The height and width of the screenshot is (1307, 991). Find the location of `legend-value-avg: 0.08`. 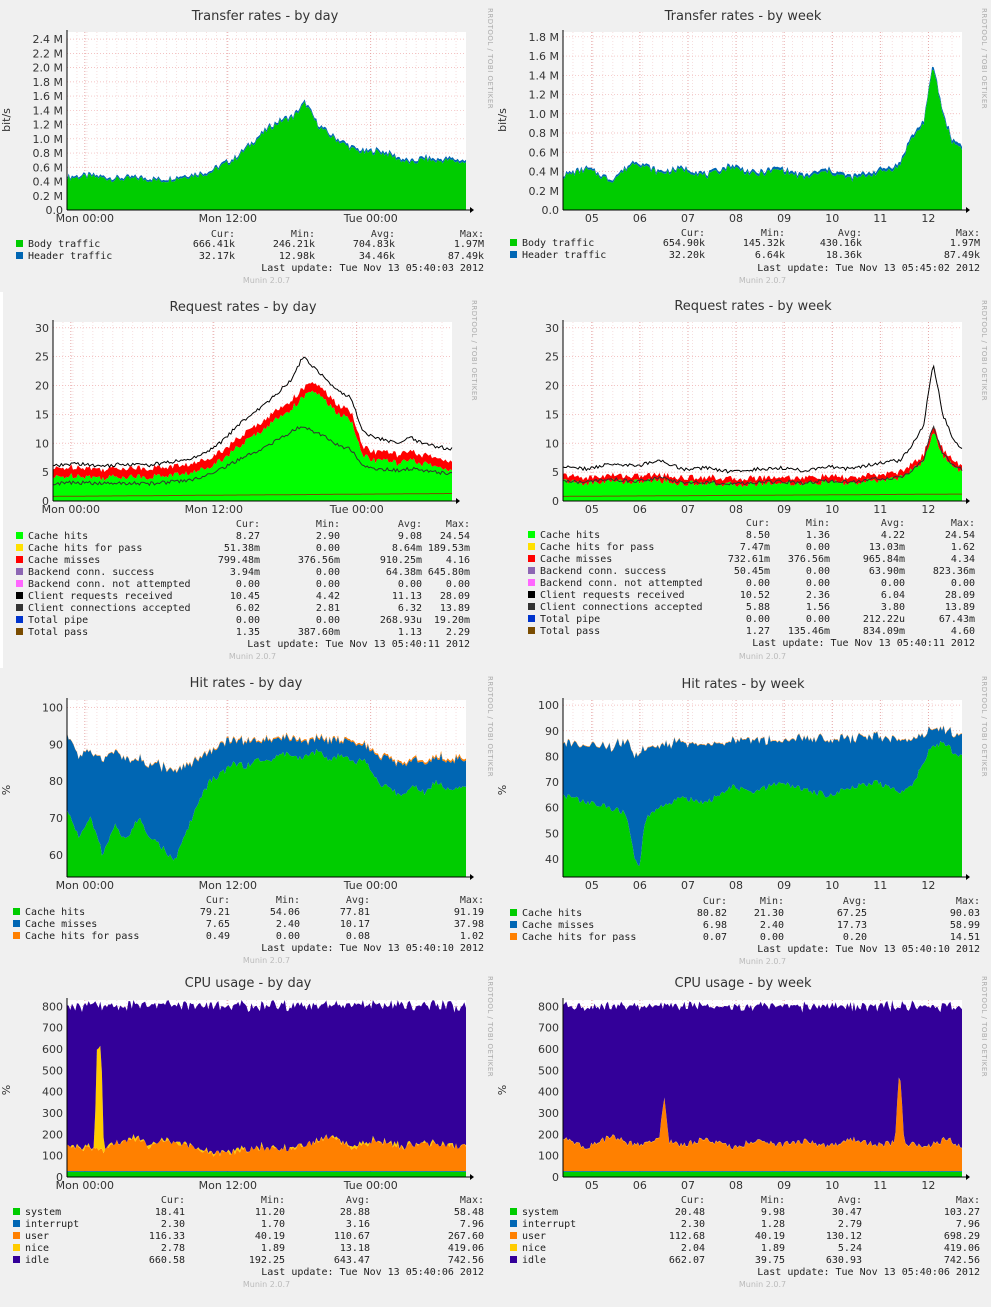

legend-value-avg: 0.08 is located at coordinates (358, 936).